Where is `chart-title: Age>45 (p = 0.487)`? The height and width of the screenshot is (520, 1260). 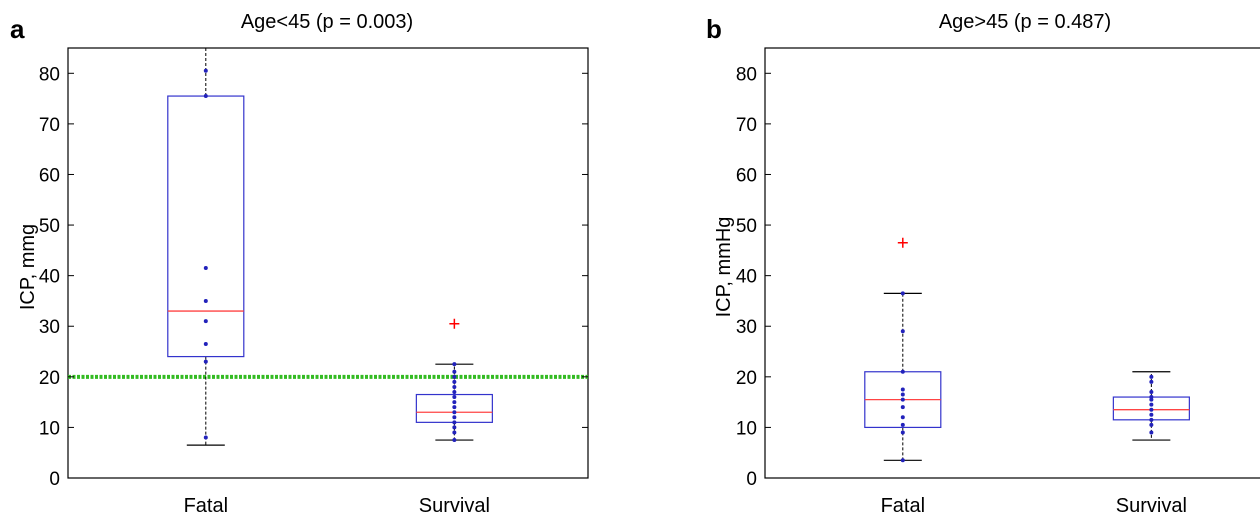
chart-title: Age>45 (p = 0.487) is located at coordinates (1025, 22).